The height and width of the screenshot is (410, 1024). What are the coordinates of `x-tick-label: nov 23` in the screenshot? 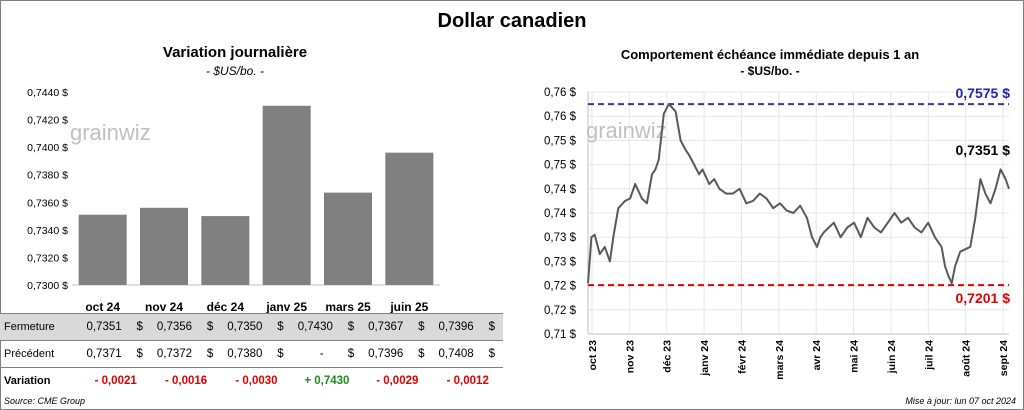 It's located at (630, 356).